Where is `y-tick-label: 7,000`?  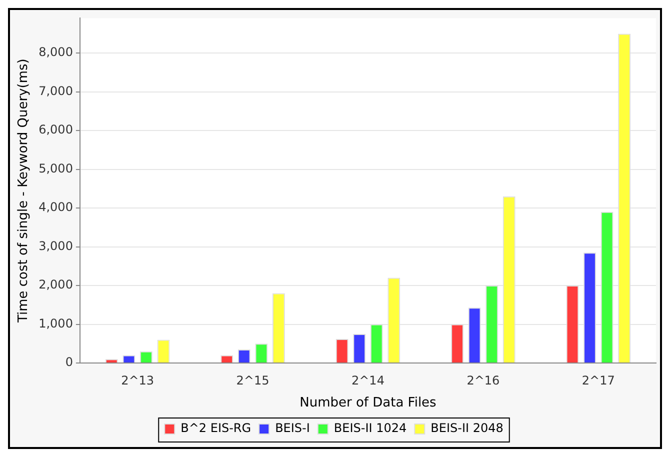 y-tick-label: 7,000 is located at coordinates (55, 91).